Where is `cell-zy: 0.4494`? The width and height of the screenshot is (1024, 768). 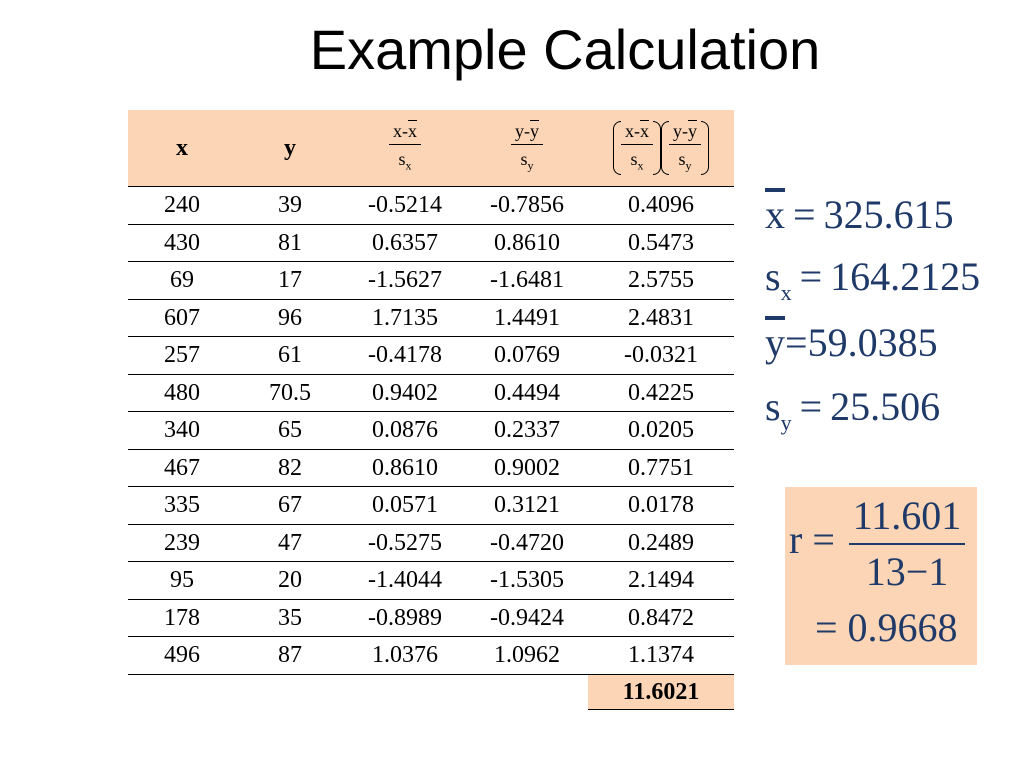
cell-zy: 0.4494 is located at coordinates (527, 392).